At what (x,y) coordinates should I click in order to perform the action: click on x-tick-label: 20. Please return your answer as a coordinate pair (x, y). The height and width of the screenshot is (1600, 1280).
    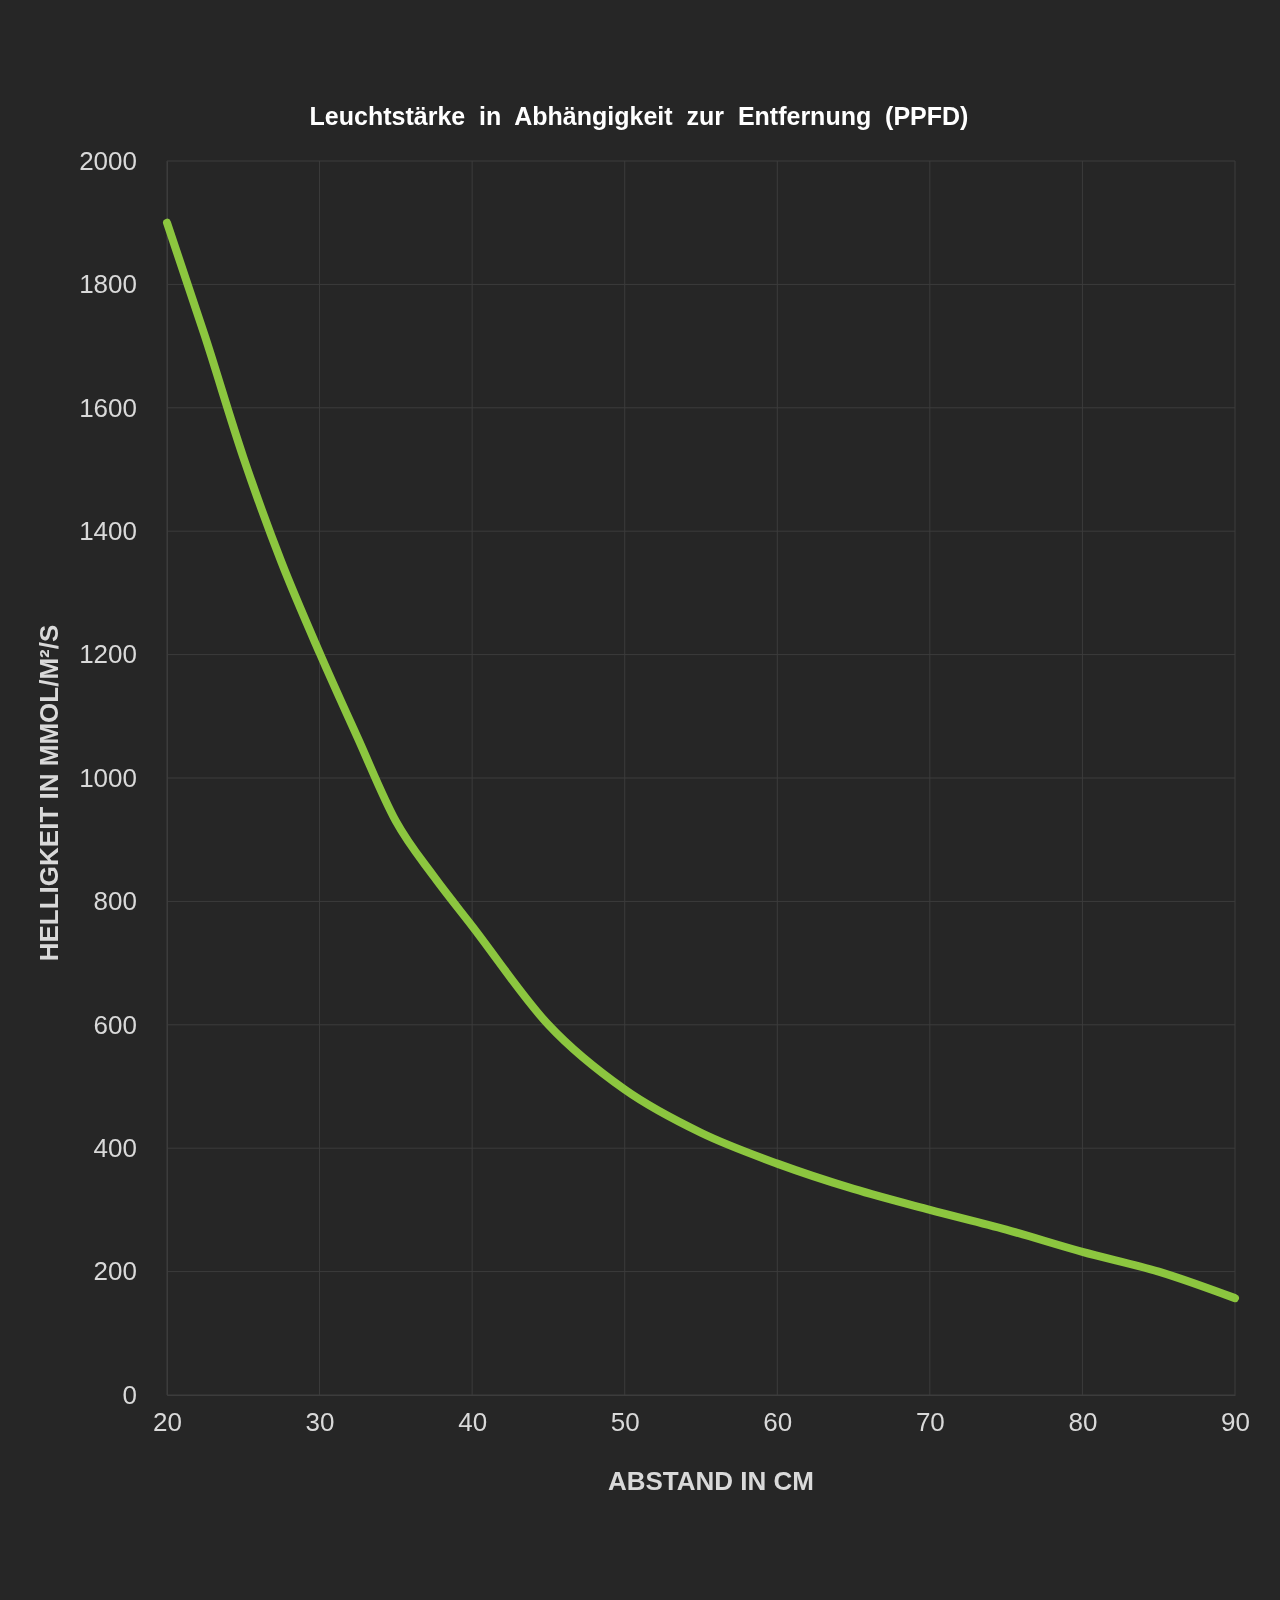
    Looking at the image, I should click on (167, 1422).